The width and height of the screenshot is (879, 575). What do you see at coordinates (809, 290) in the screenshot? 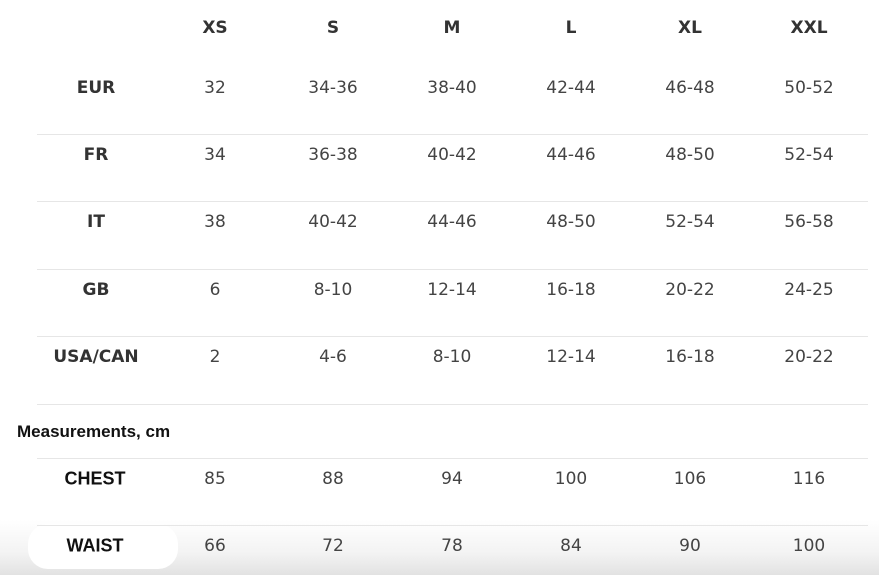
I see `table-cell: 24-25` at bounding box center [809, 290].